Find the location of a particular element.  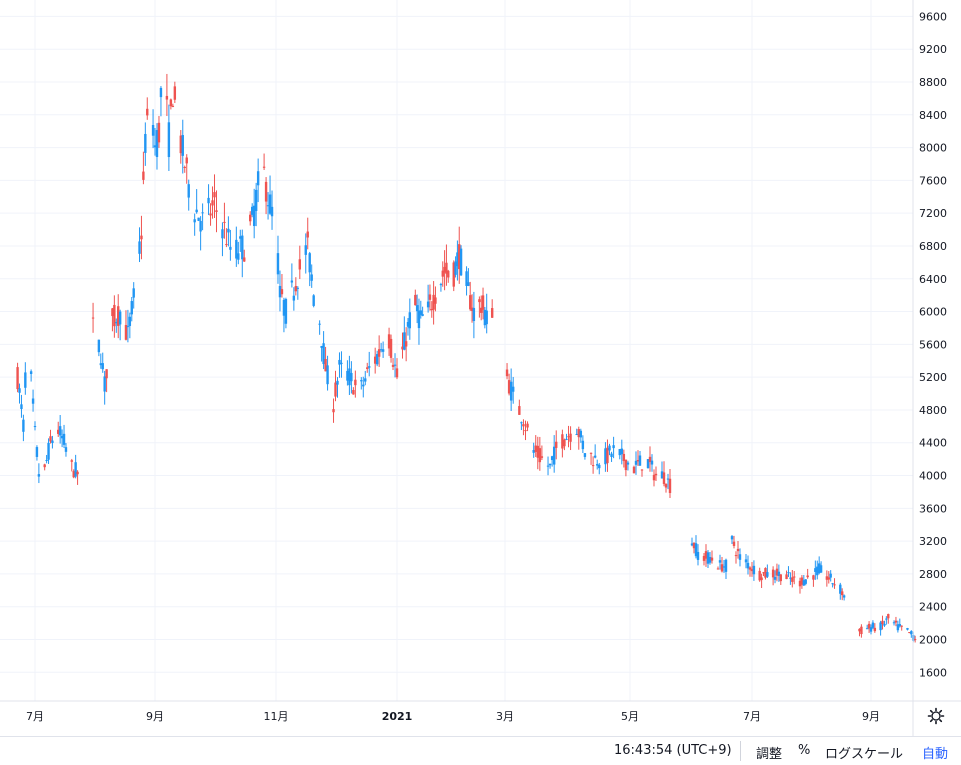

percent-button: % is located at coordinates (804, 750).